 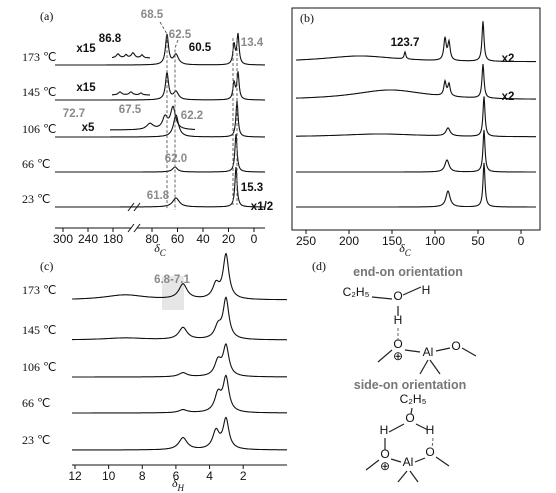 What do you see at coordinates (176, 159) in the screenshot?
I see `annotation: 62.0` at bounding box center [176, 159].